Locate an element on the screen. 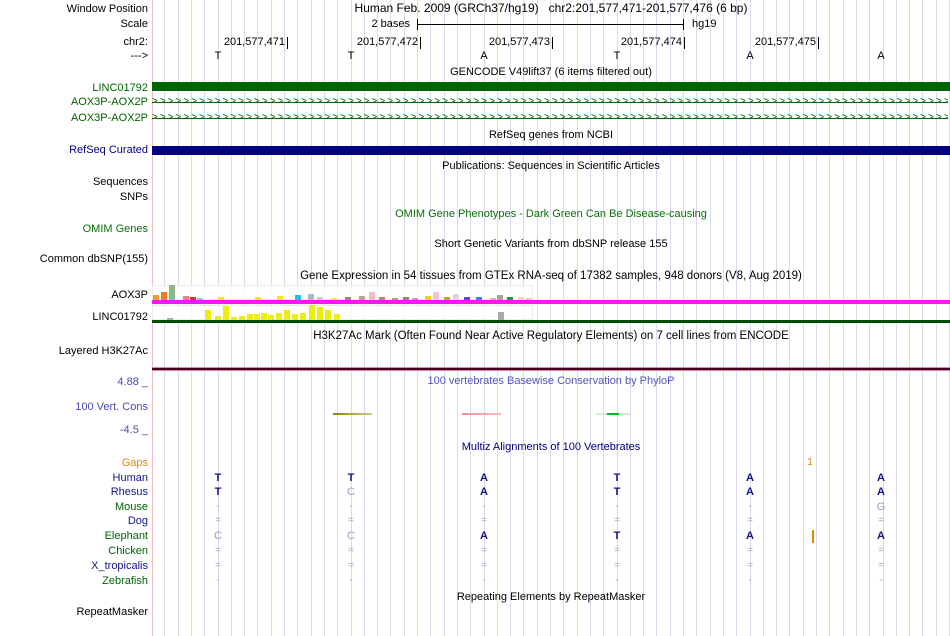 The image size is (950, 636). align-cell-elephant: C is located at coordinates (218, 536).